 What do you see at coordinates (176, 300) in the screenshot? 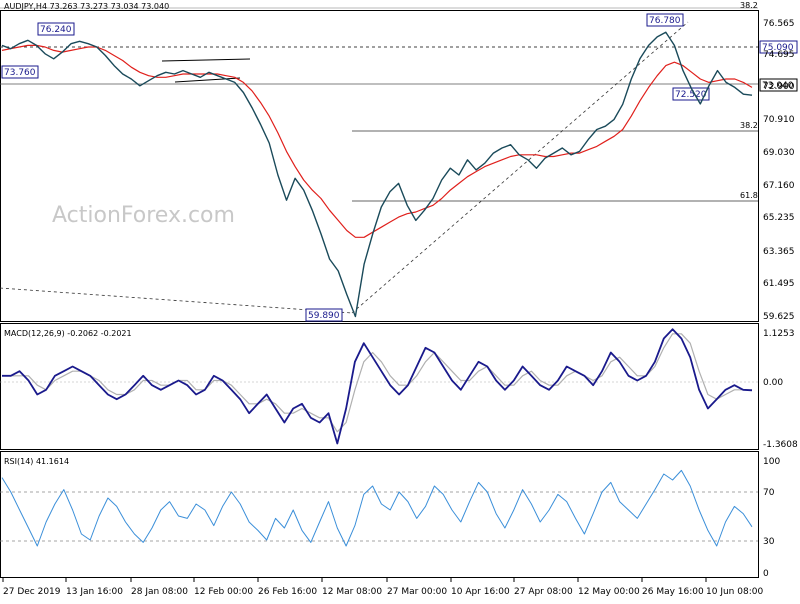
I see `lower-dashed-line` at bounding box center [176, 300].